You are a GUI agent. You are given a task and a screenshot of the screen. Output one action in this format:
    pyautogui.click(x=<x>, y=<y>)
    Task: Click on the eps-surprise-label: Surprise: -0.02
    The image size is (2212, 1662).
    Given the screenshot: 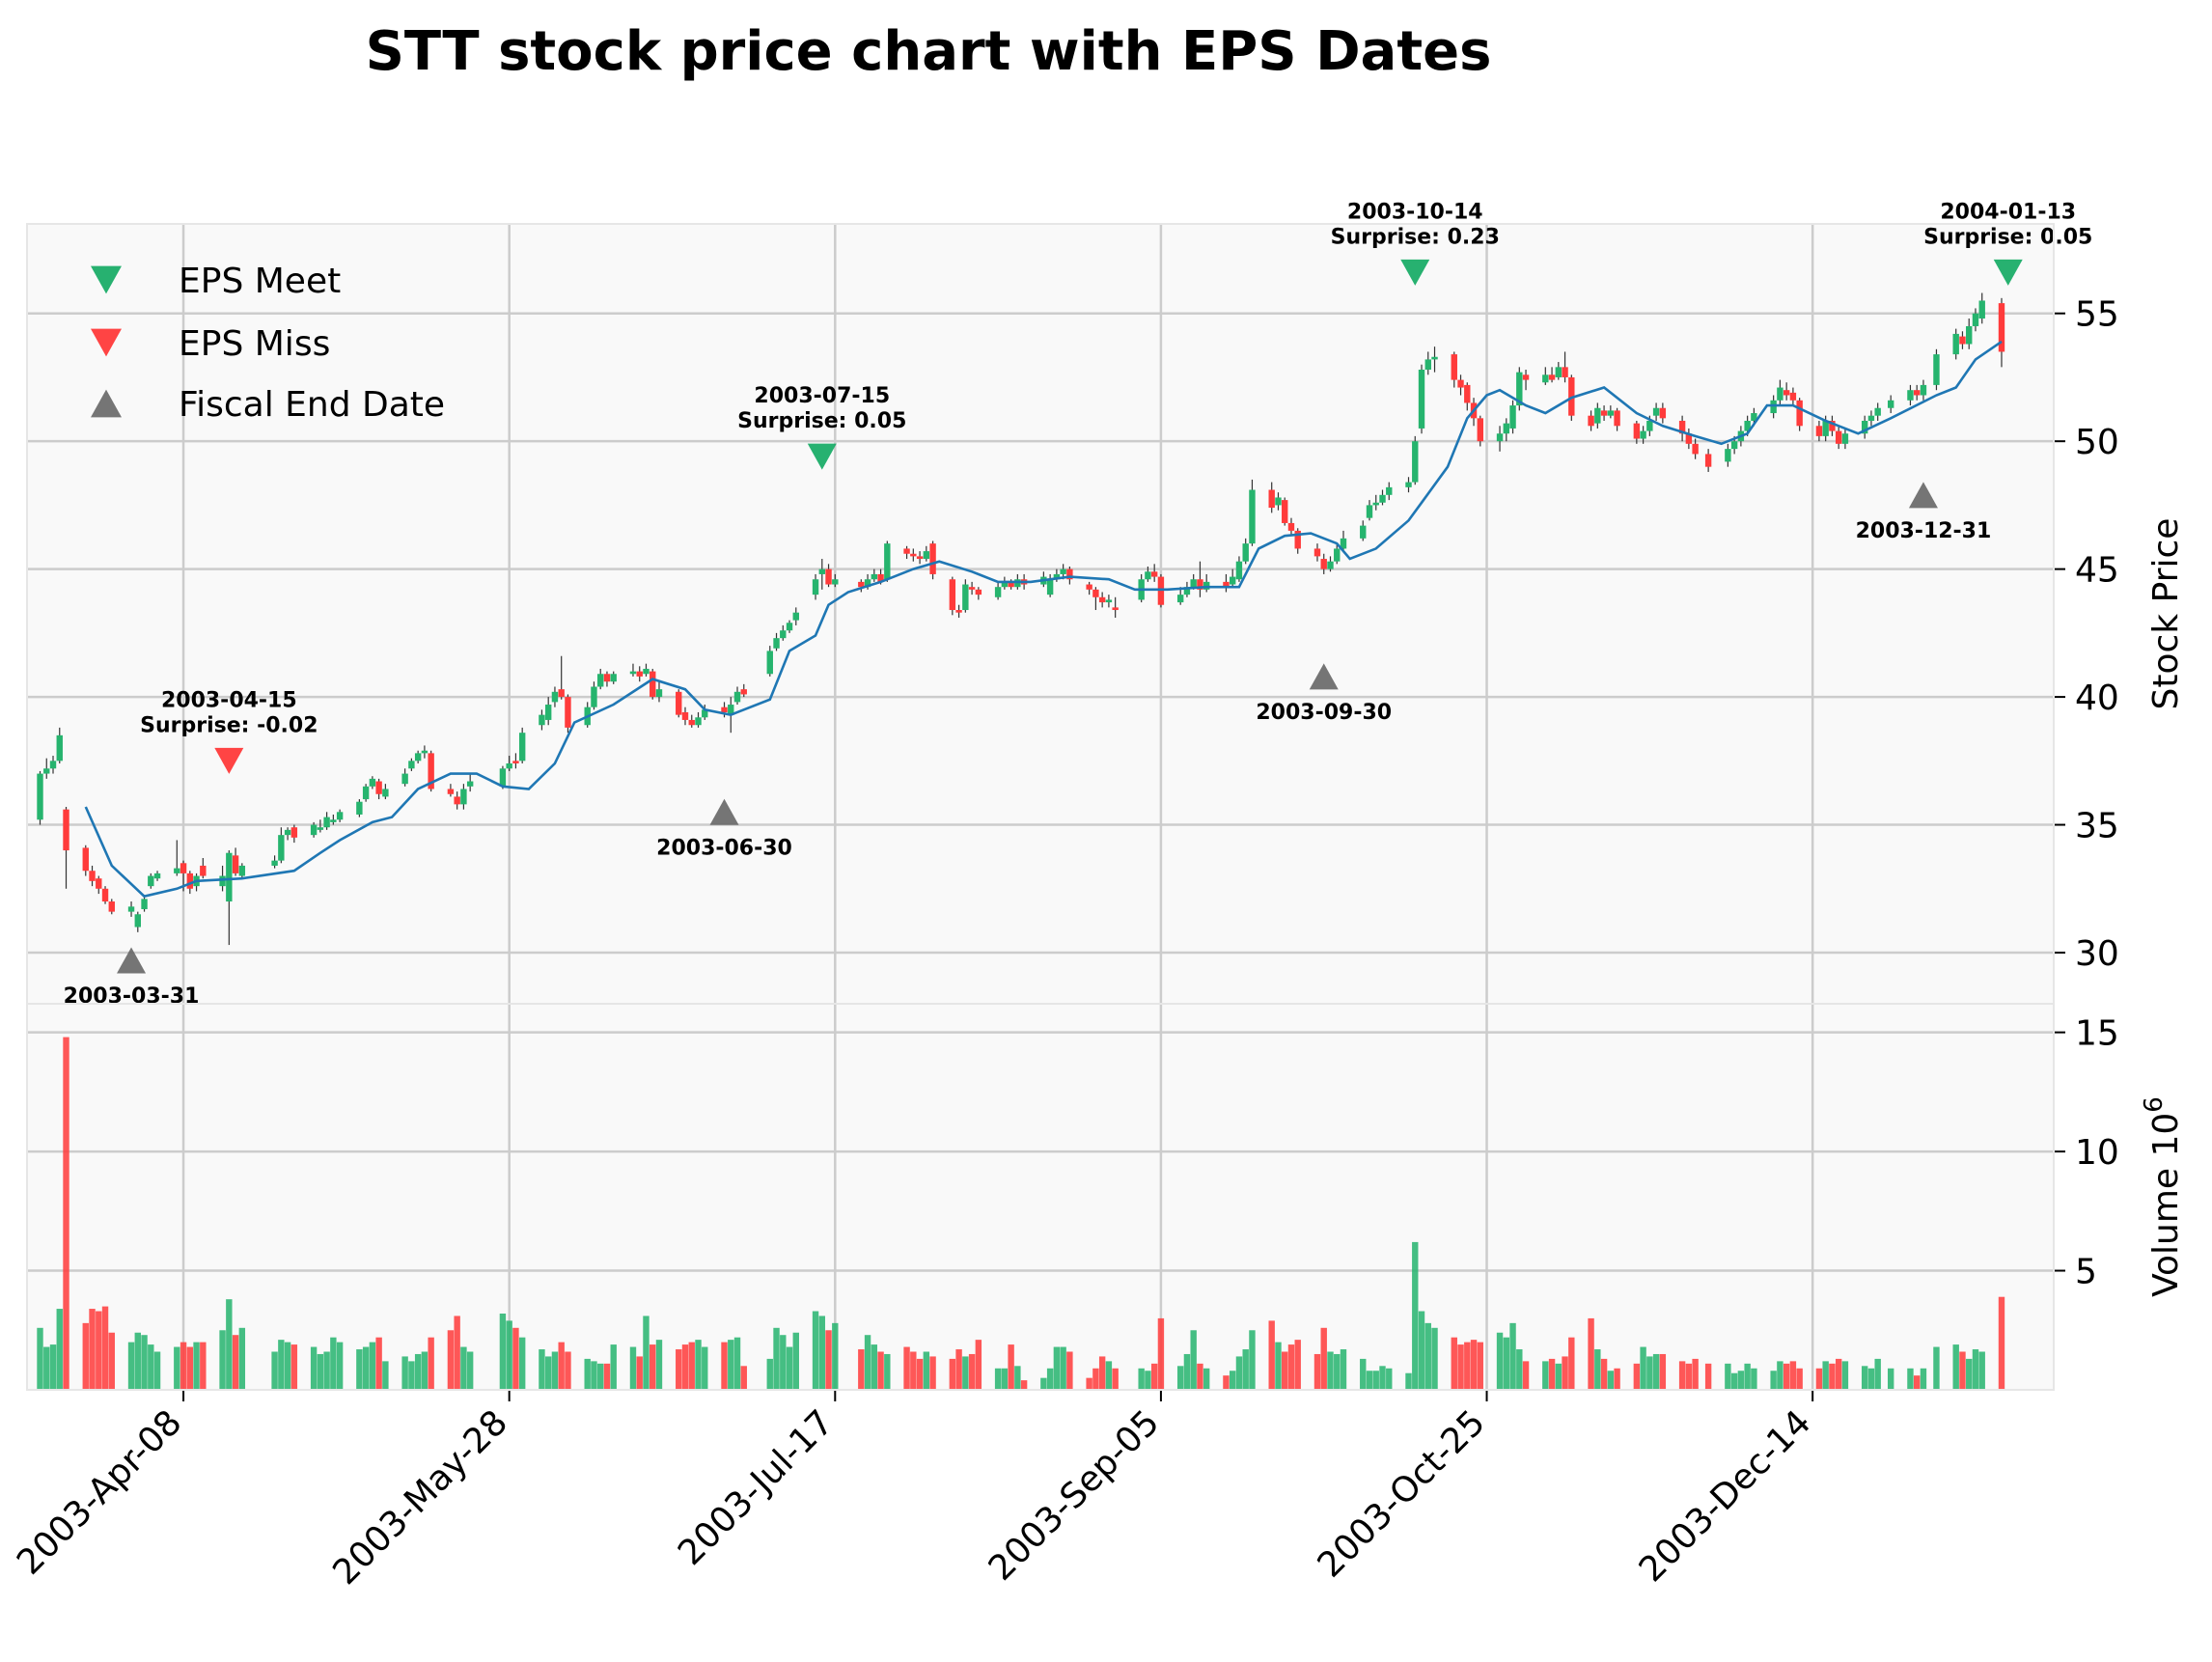 What is the action you would take?
    pyautogui.click(x=229, y=725)
    